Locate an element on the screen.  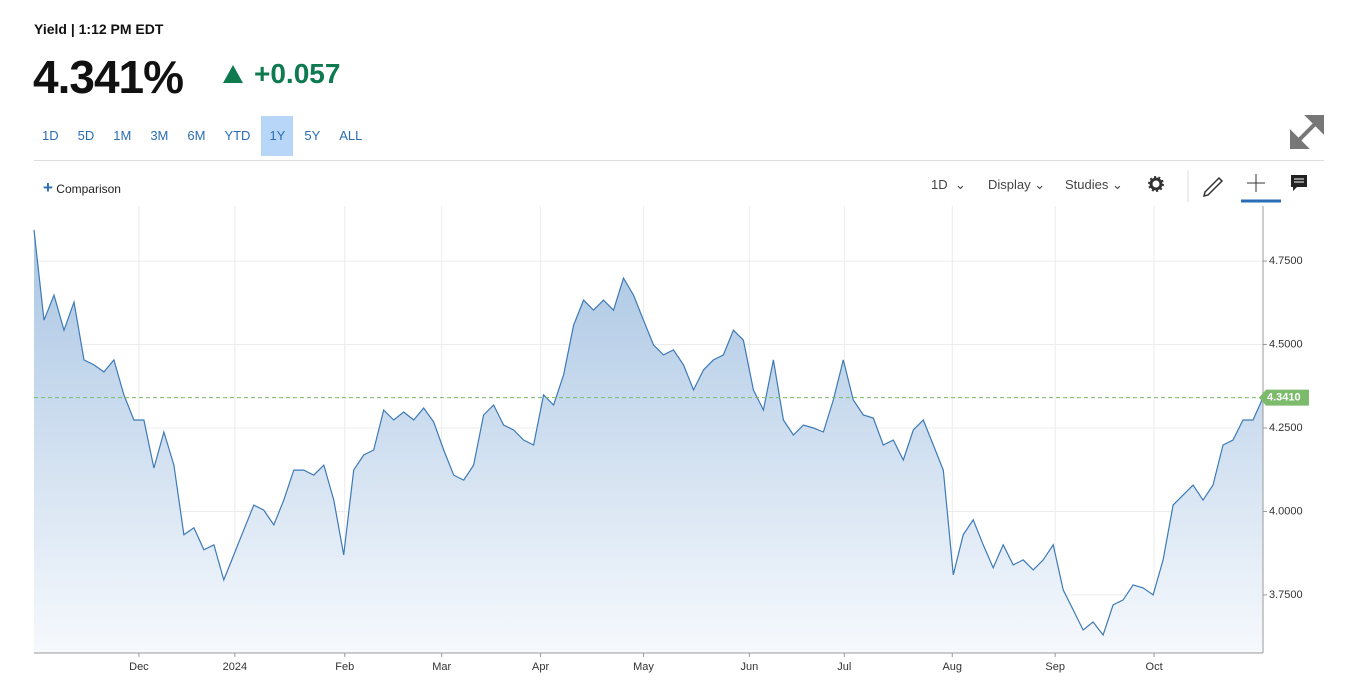
comparison-label: Comparison is located at coordinates (88, 189).